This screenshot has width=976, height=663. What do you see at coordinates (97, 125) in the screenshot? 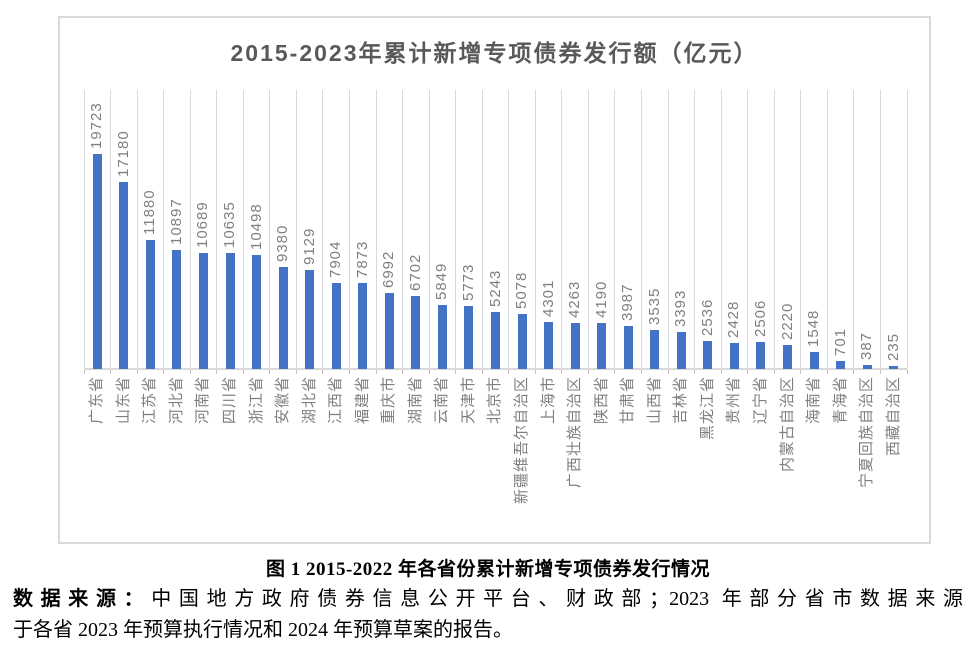
I see `bar-value-label: 19723` at bounding box center [97, 125].